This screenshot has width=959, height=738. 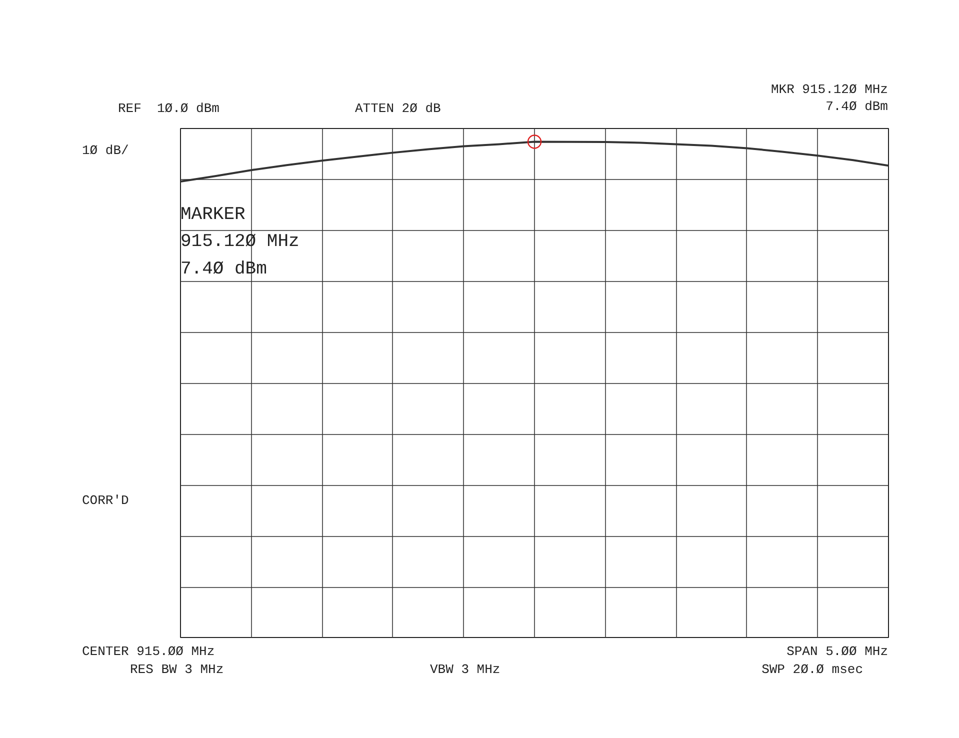 I want to click on text: SPAN 5.ØØ MHz, so click(x=837, y=651).